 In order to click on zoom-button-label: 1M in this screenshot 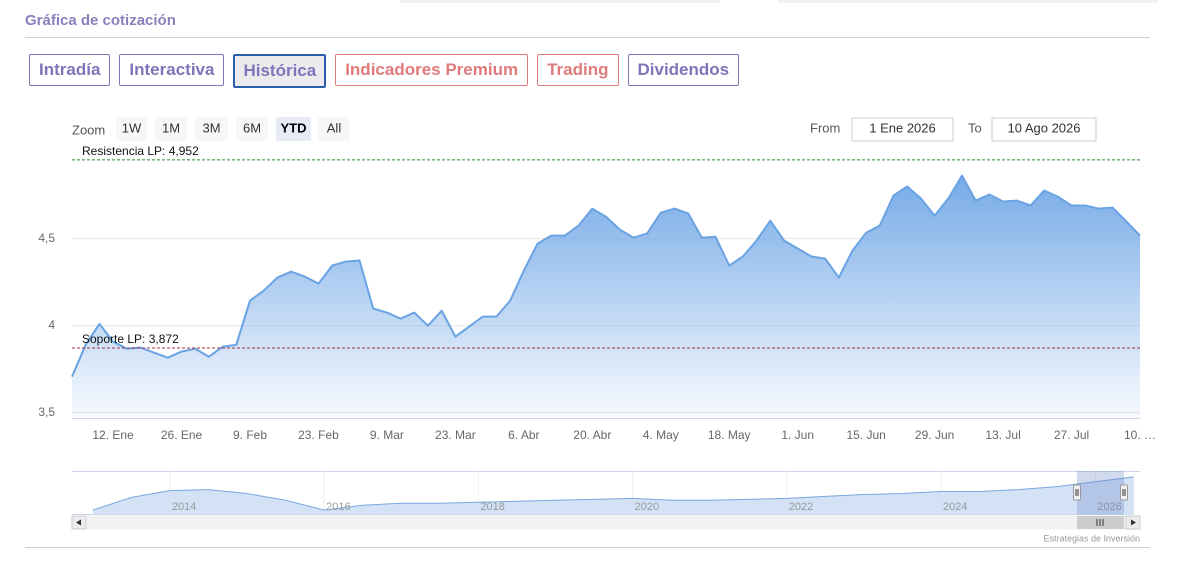, I will do `click(171, 127)`.